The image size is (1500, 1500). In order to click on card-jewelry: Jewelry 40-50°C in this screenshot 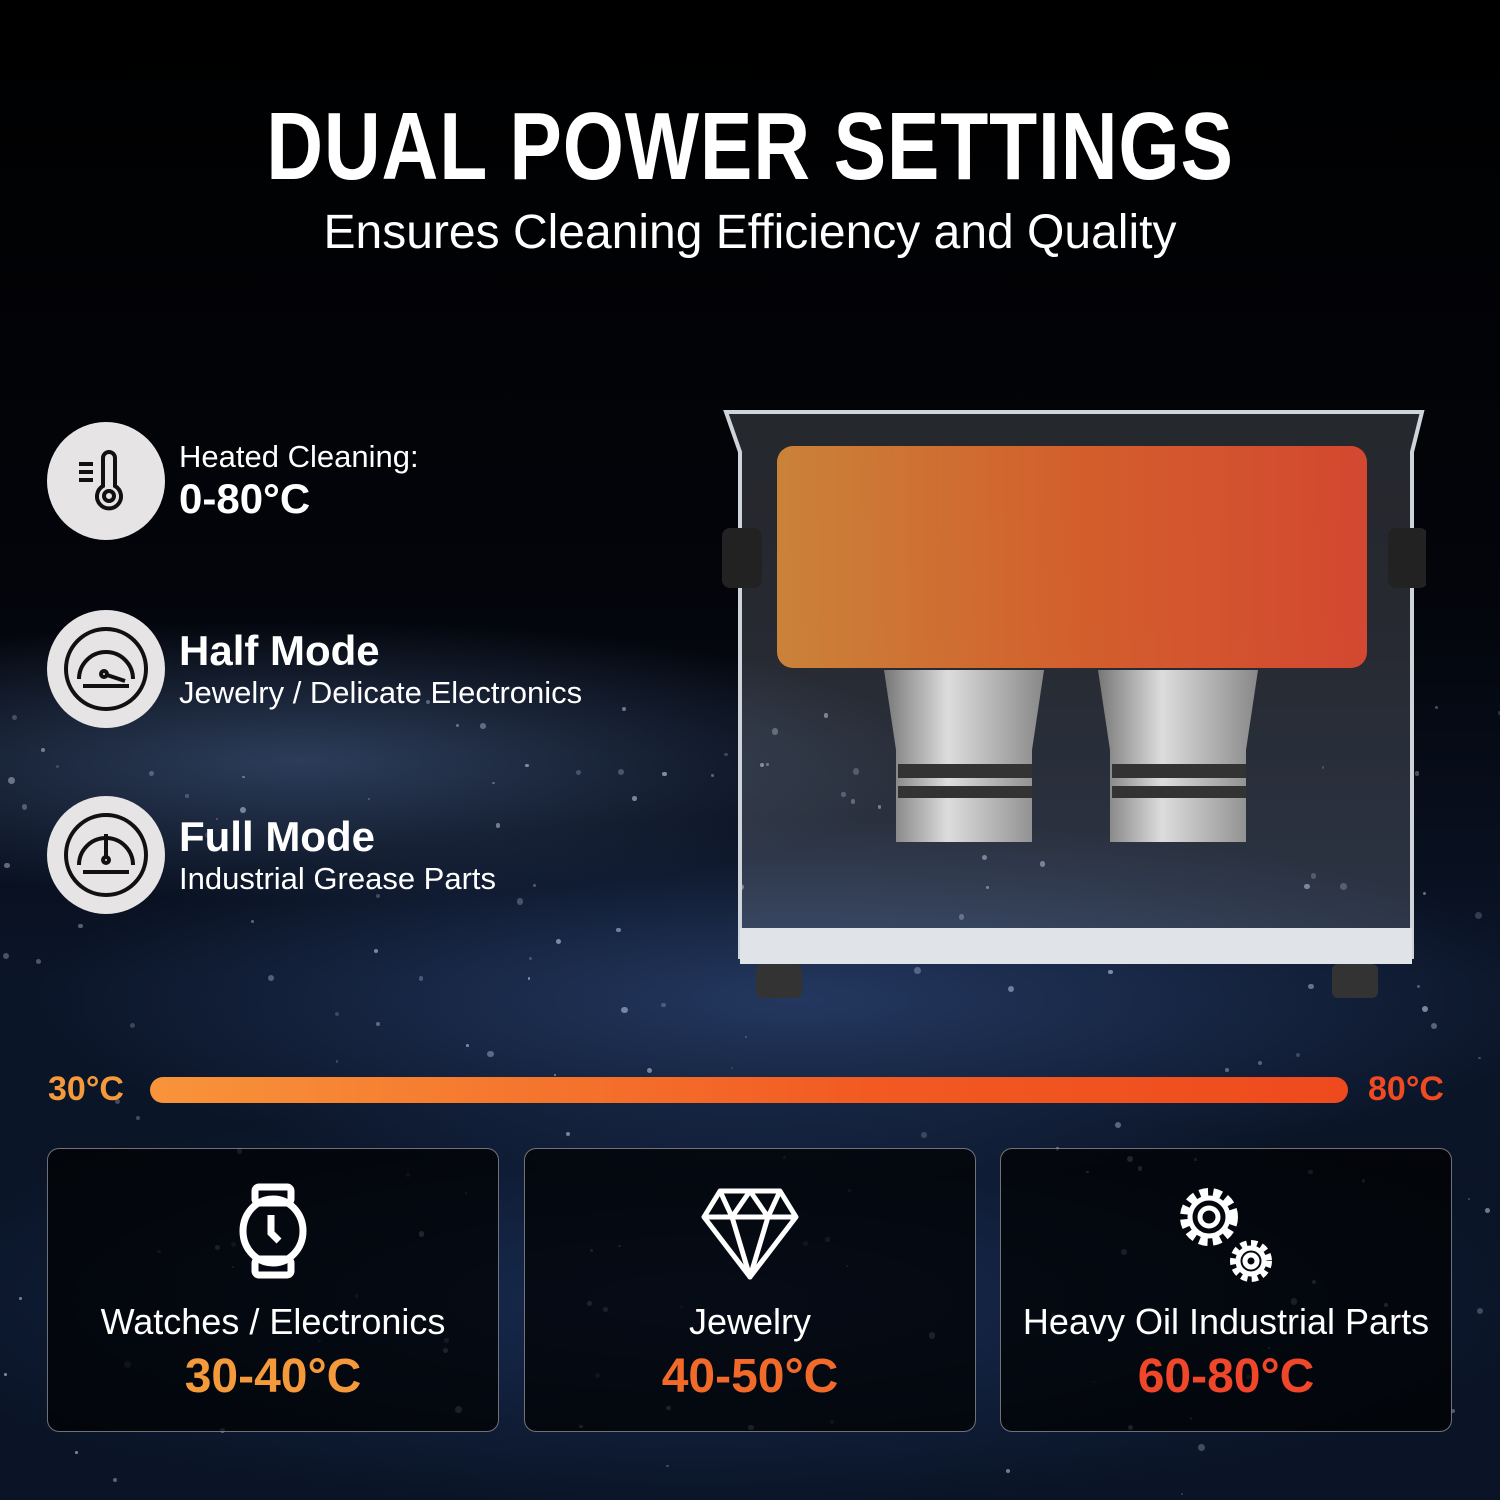, I will do `click(750, 1290)`.